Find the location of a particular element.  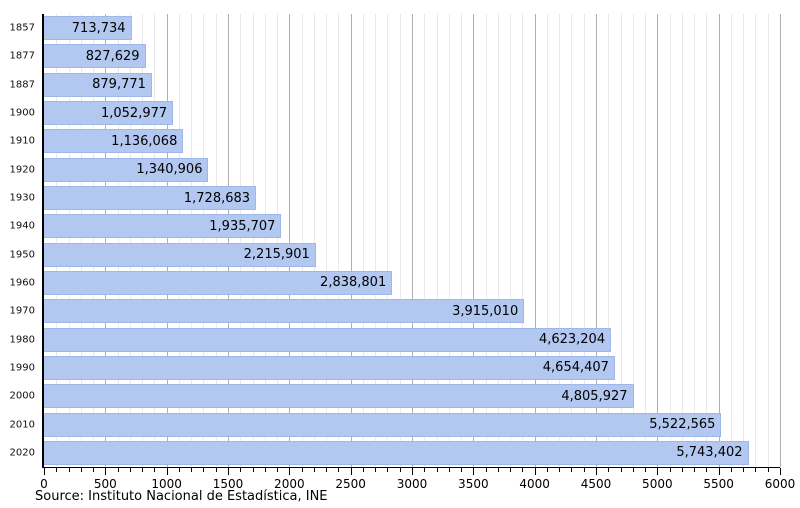

year-label: 1910 is located at coordinates (22, 141).